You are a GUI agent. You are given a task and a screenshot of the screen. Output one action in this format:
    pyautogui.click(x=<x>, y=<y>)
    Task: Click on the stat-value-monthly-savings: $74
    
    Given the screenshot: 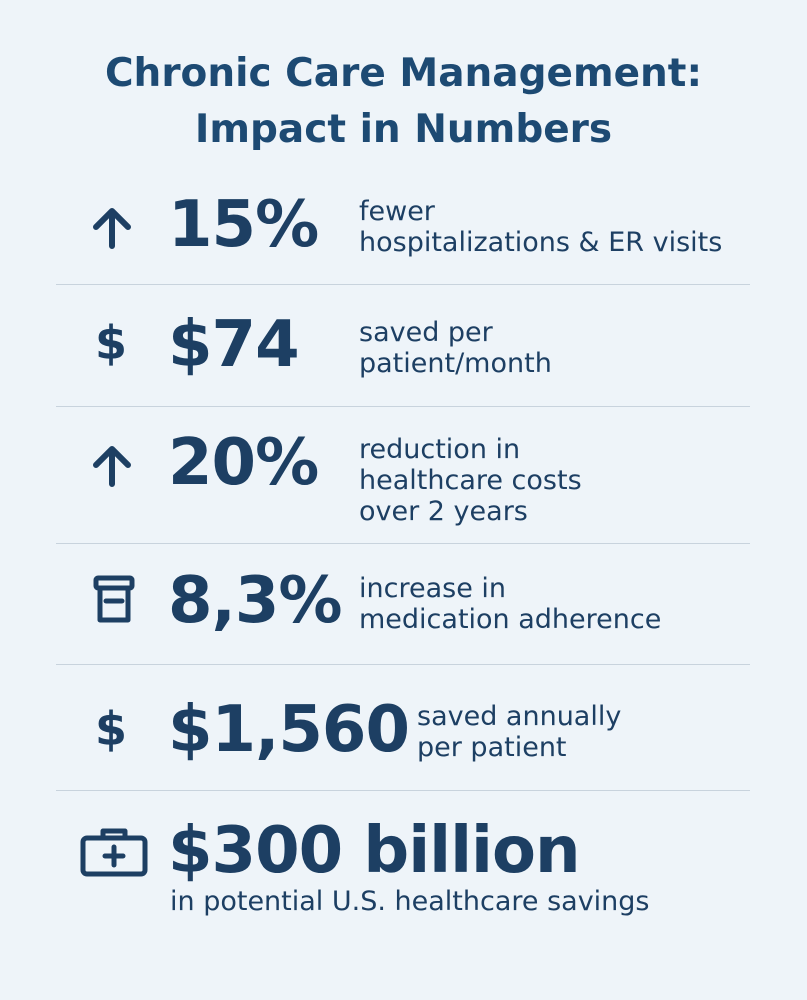 What is the action you would take?
    pyautogui.click(x=234, y=345)
    